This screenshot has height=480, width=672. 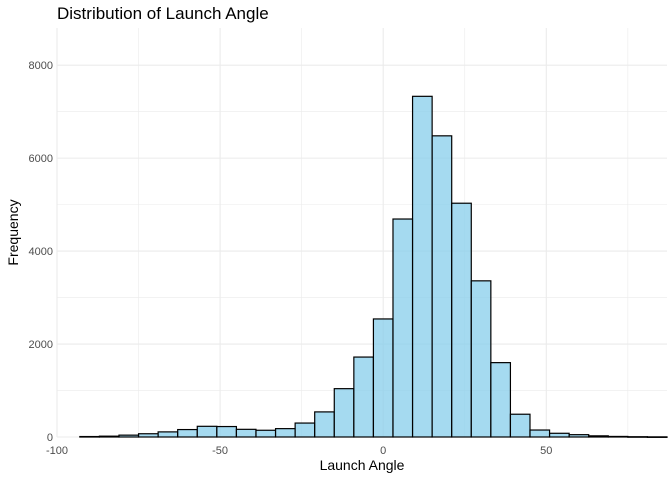 I want to click on y-tick-label: 0, so click(x=50, y=438).